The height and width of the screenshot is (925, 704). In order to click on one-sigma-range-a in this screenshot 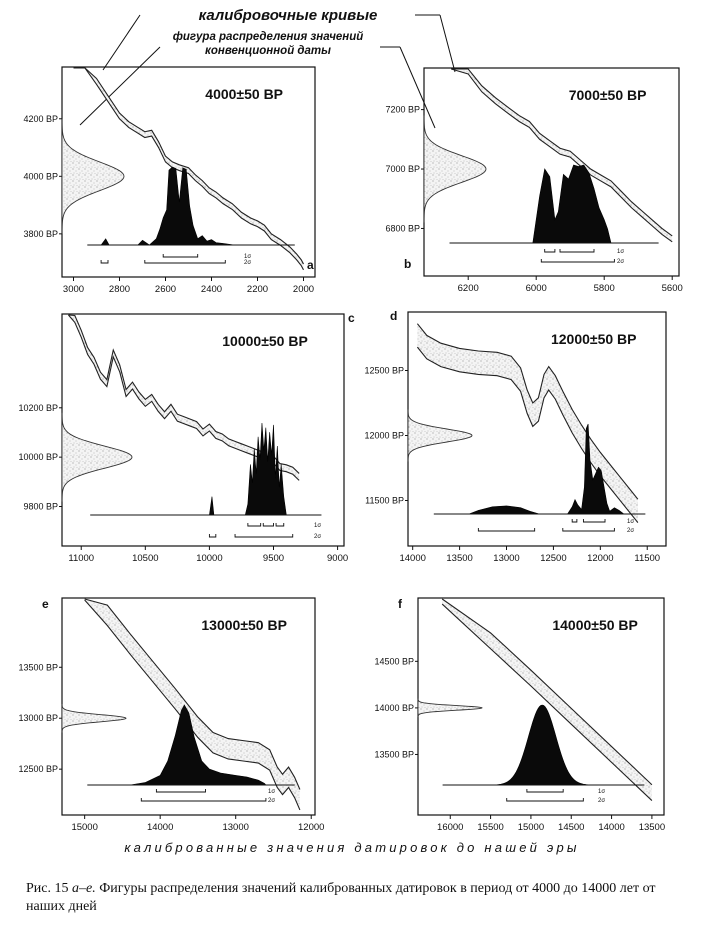, I will do `click(180, 256)`.